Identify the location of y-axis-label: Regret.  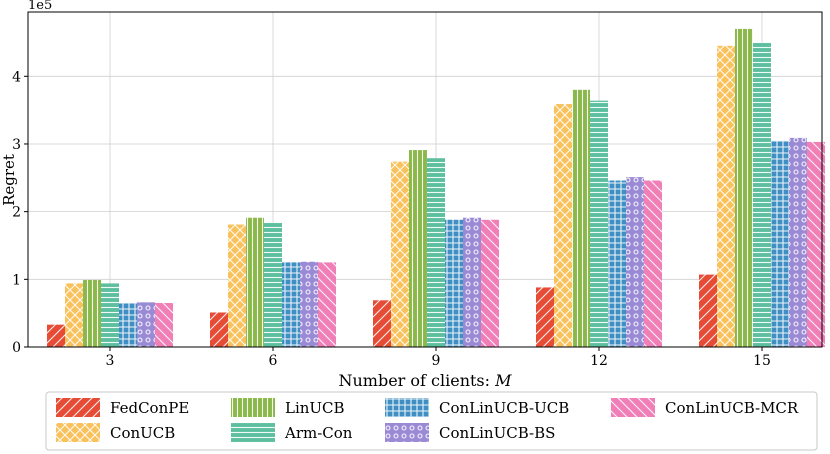
(9, 180).